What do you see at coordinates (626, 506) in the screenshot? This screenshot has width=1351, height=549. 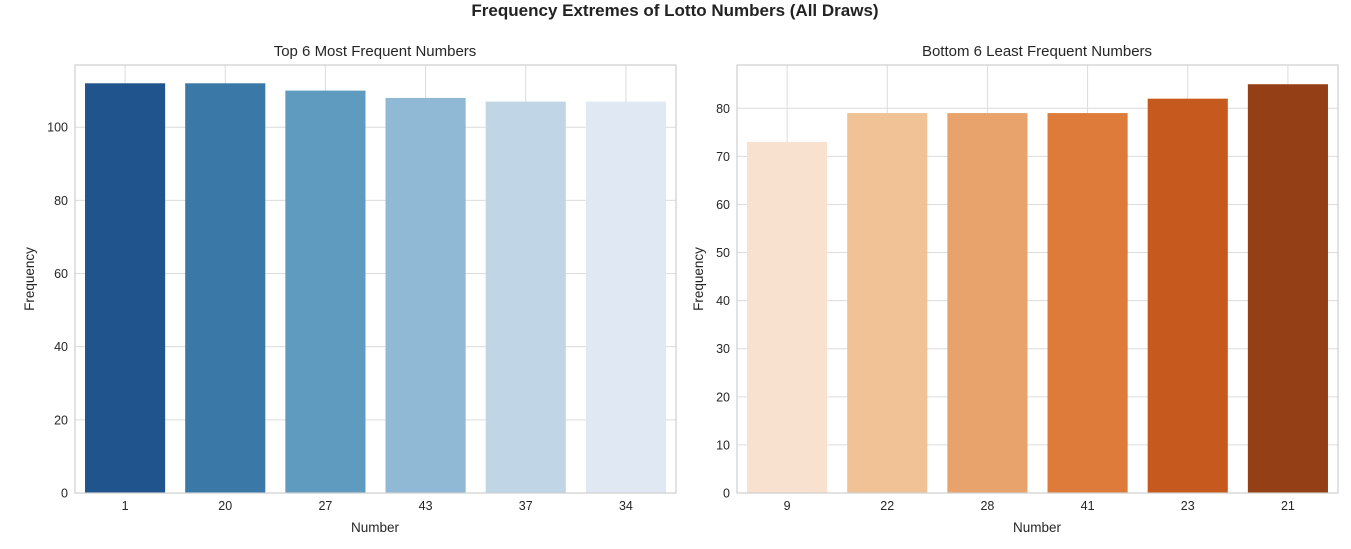 I see `x-tick-label: 34` at bounding box center [626, 506].